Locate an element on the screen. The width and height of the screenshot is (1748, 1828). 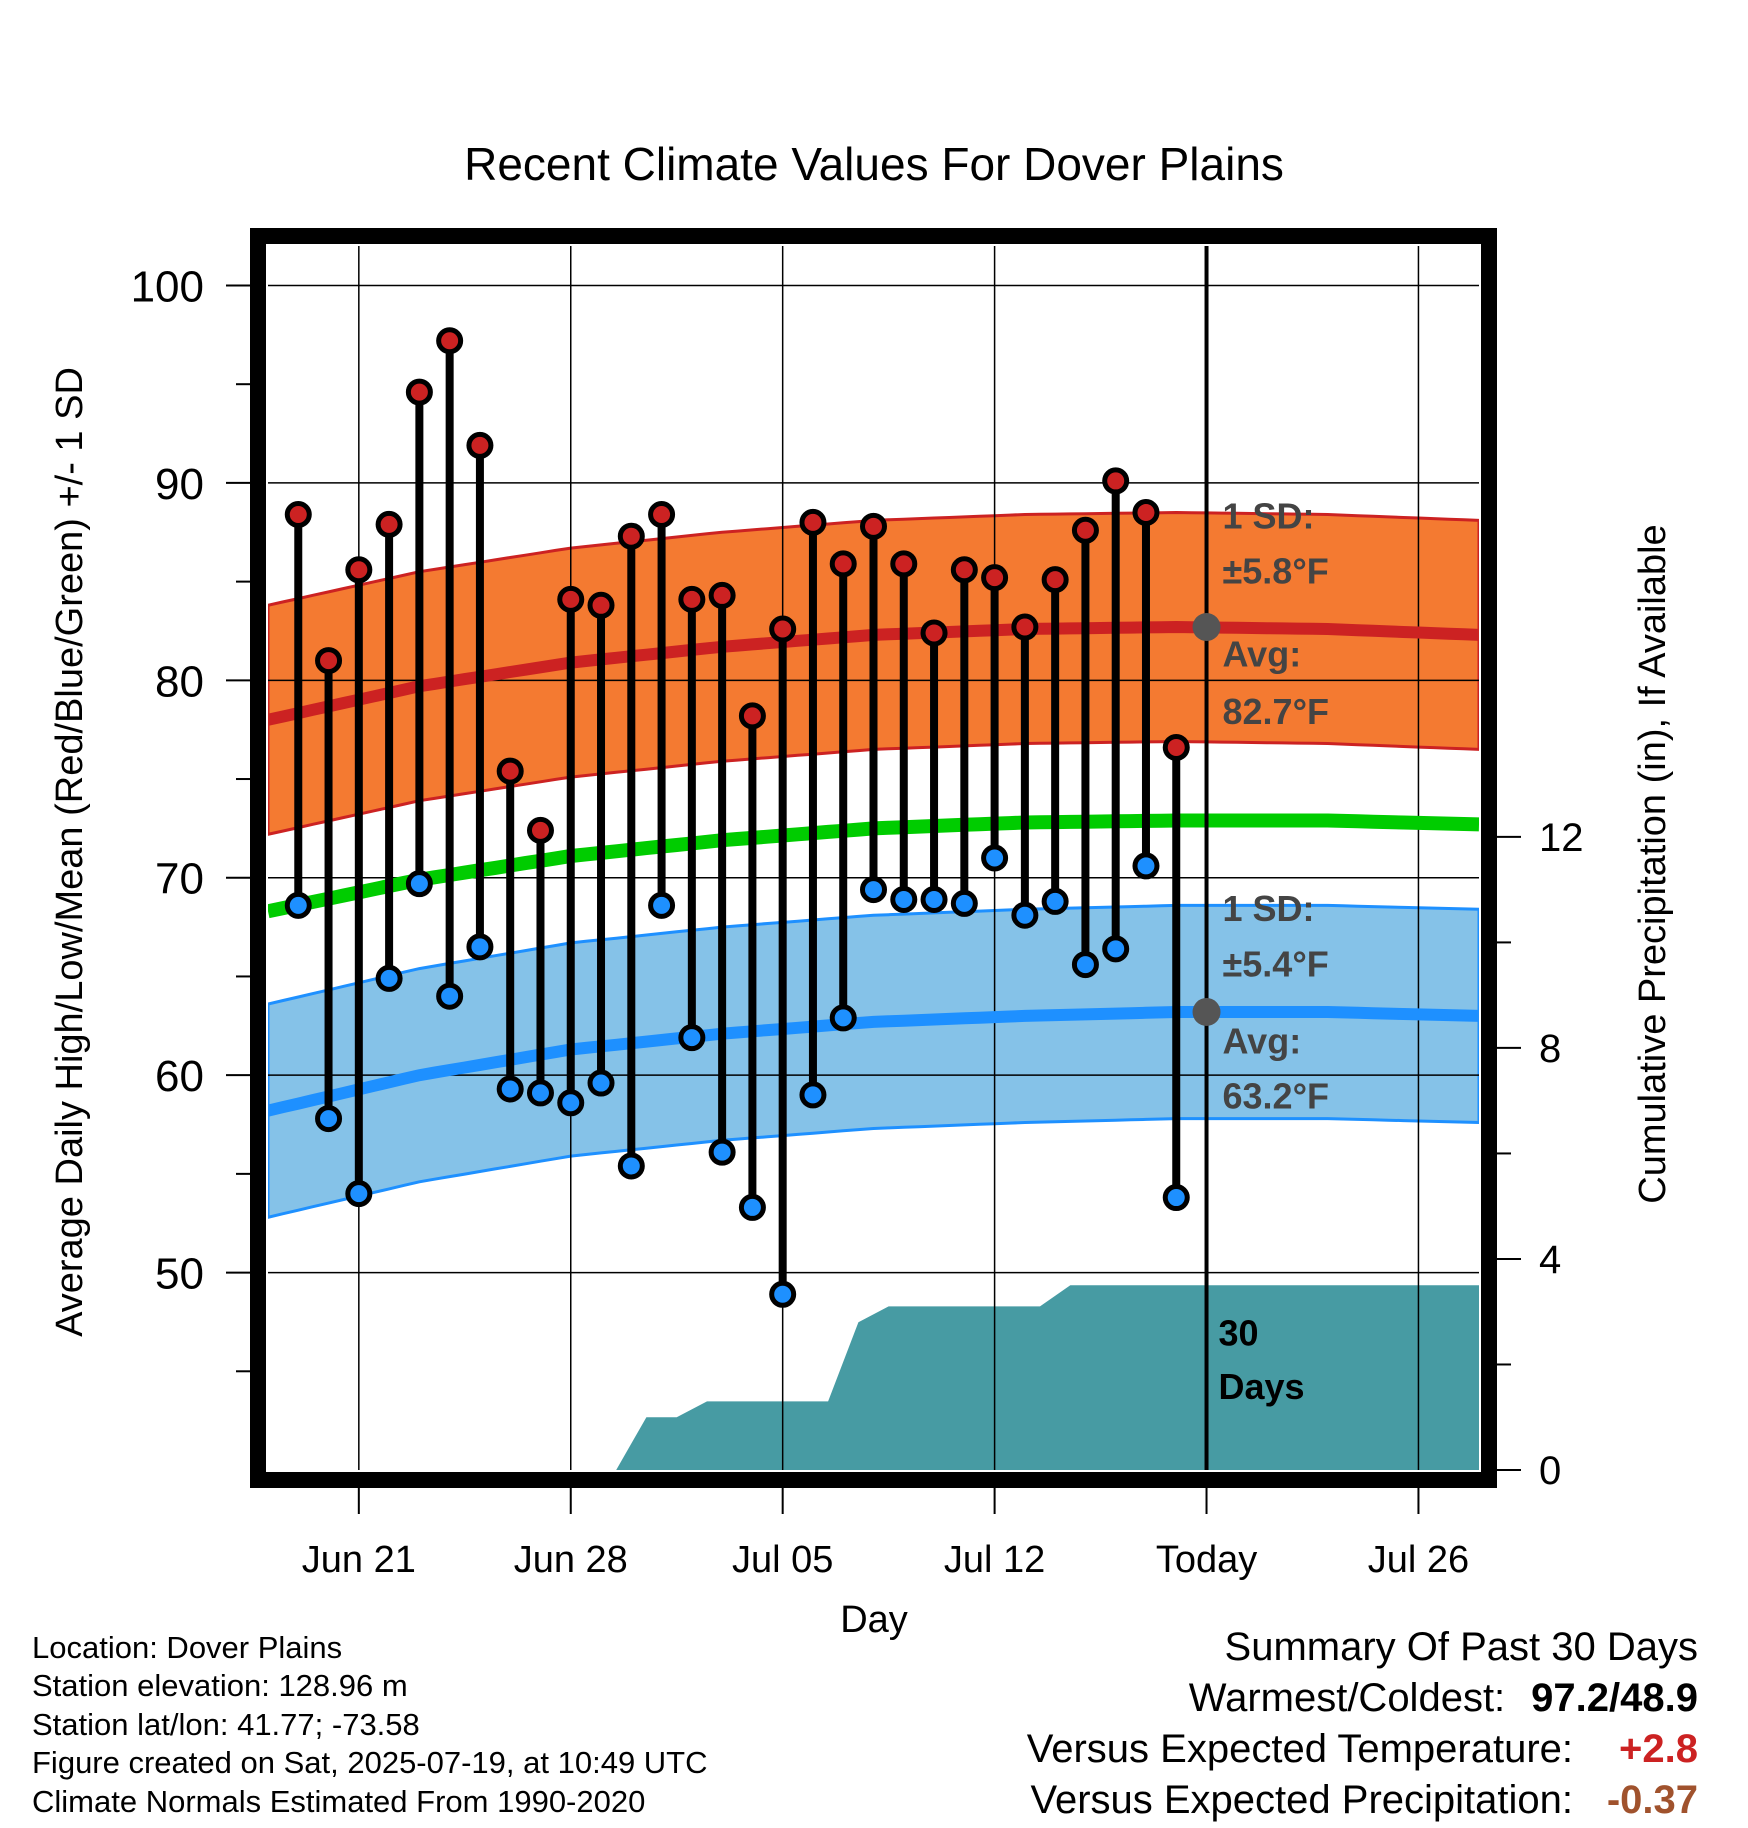
summary-title: Summary Of Past 30 Days is located at coordinates (1461, 1647).